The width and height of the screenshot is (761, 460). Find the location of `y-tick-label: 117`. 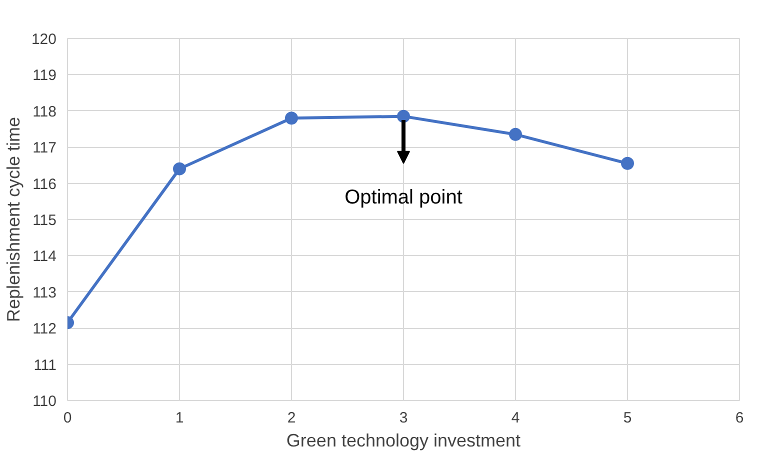

y-tick-label: 117 is located at coordinates (44, 148).